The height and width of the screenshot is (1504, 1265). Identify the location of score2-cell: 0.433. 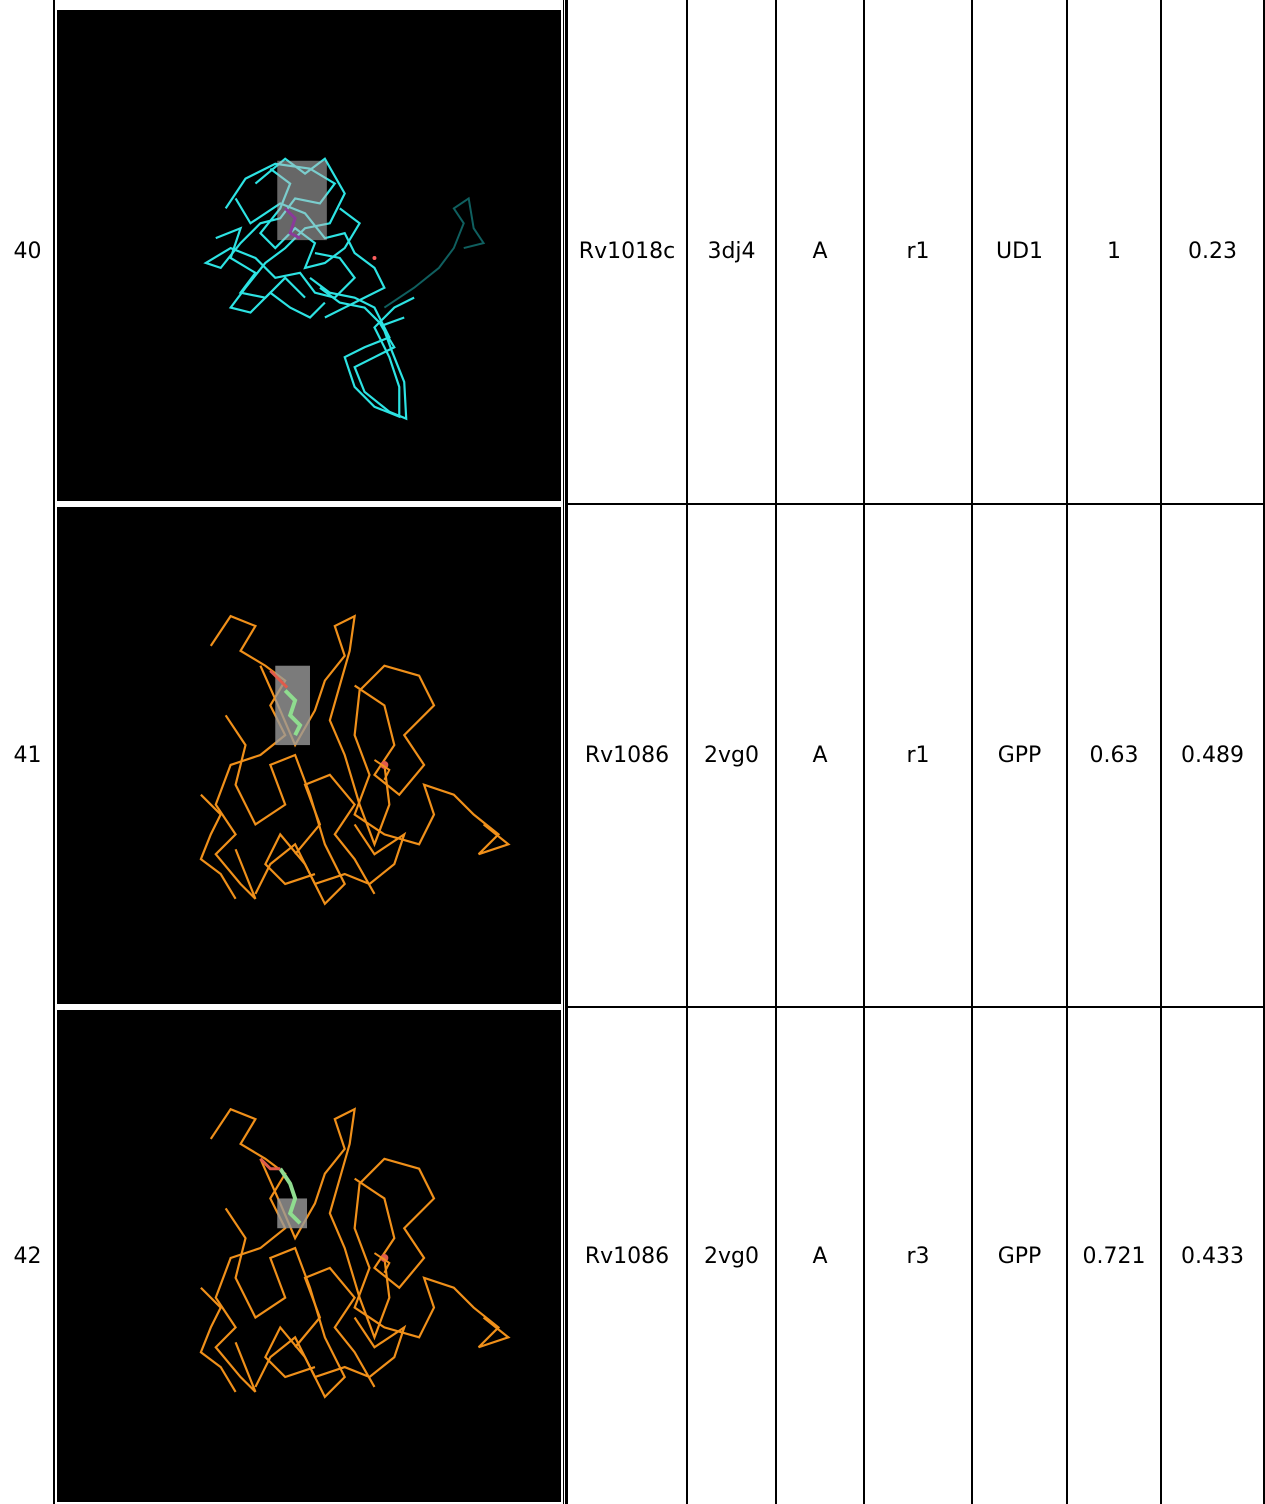
(1212, 1256).